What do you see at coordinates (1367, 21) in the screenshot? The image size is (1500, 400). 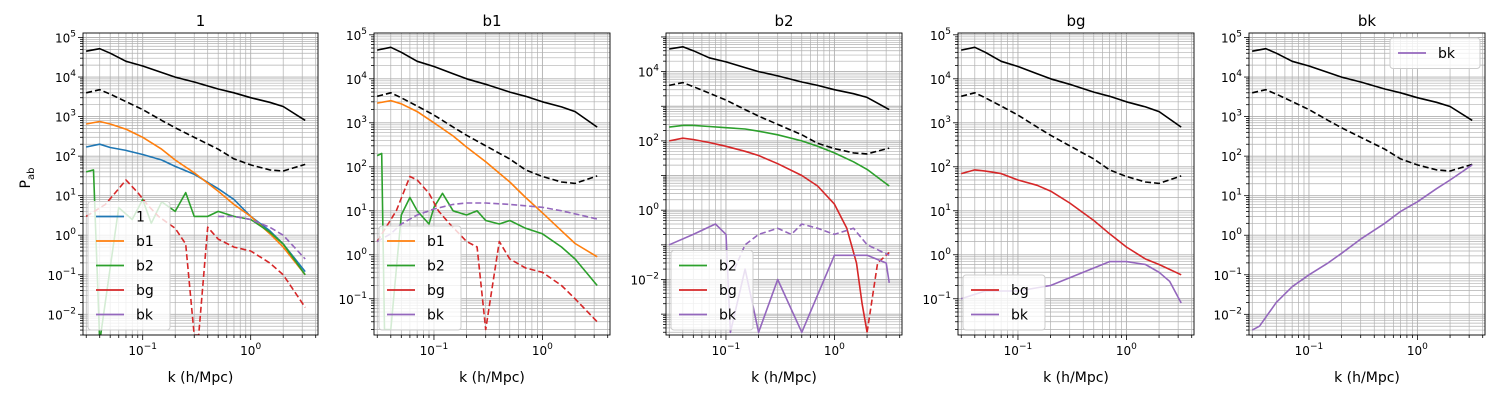 I see `panel-title: bk` at bounding box center [1367, 21].